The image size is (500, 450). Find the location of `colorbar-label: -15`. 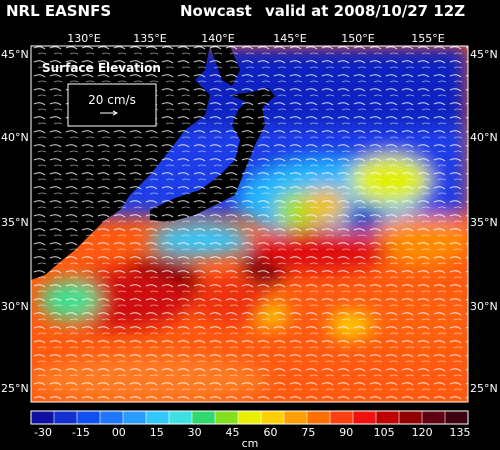

colorbar-label: -15 is located at coordinates (81, 432).